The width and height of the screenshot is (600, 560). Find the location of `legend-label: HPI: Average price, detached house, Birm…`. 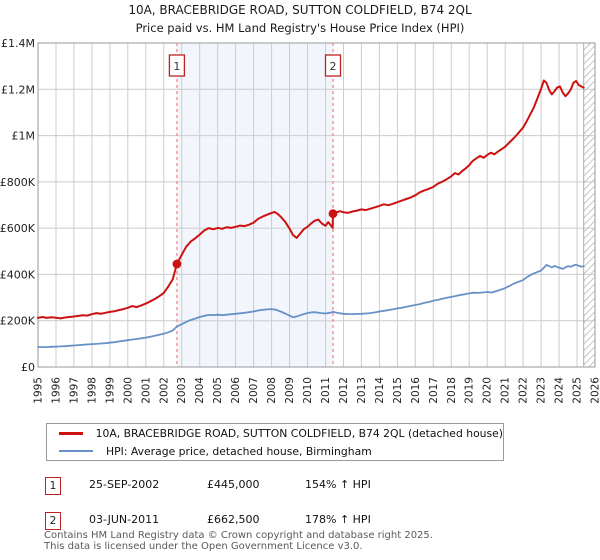

legend-label: HPI: Average price, detached house, Birm… is located at coordinates (239, 451).